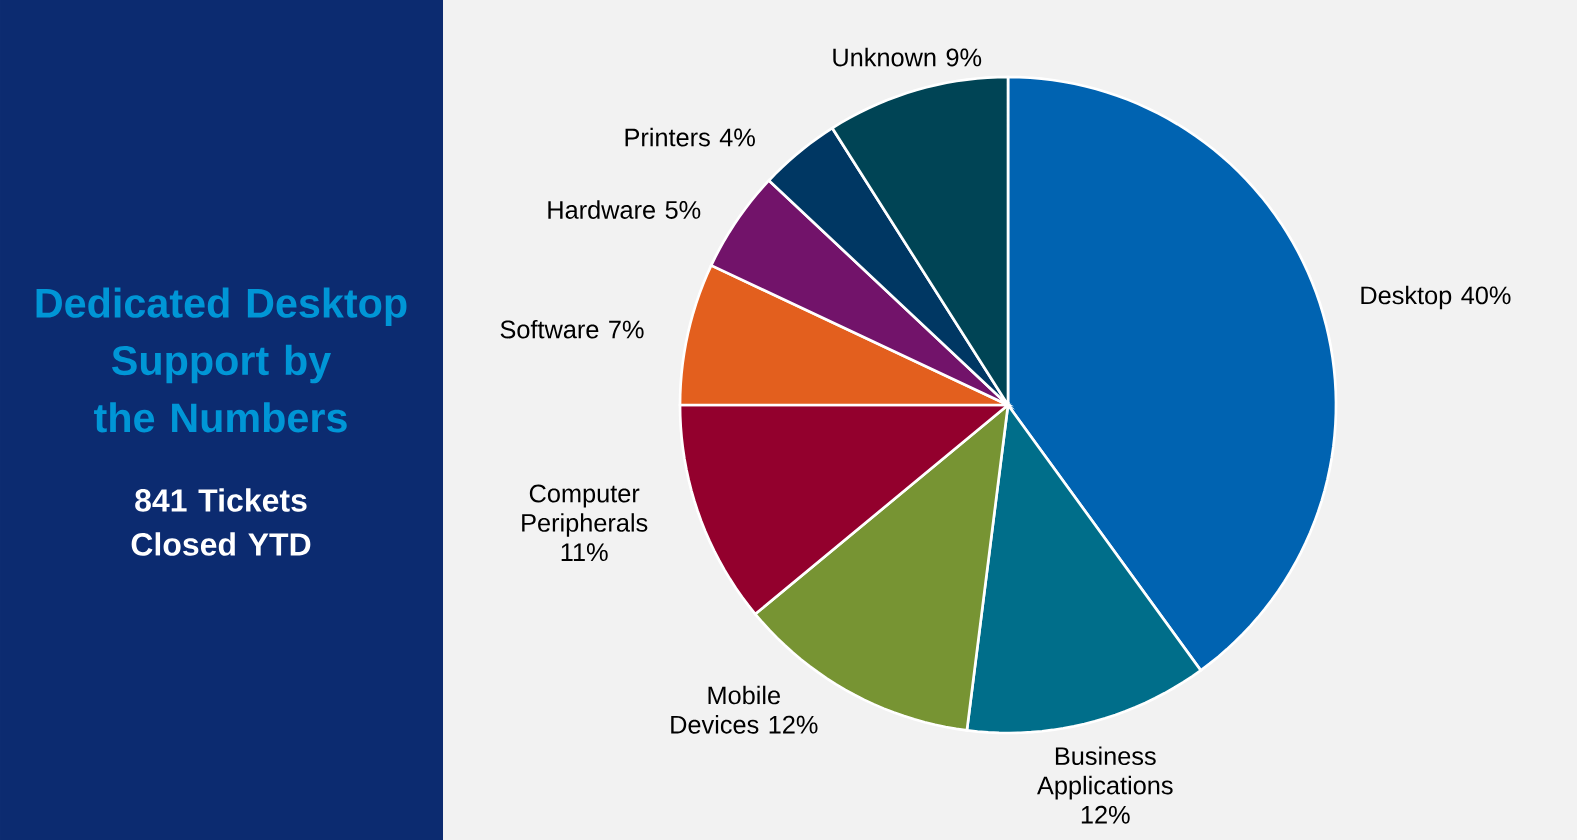 The width and height of the screenshot is (1577, 840). What do you see at coordinates (1105, 773) in the screenshot?
I see `slice-label: Business Applications` at bounding box center [1105, 773].